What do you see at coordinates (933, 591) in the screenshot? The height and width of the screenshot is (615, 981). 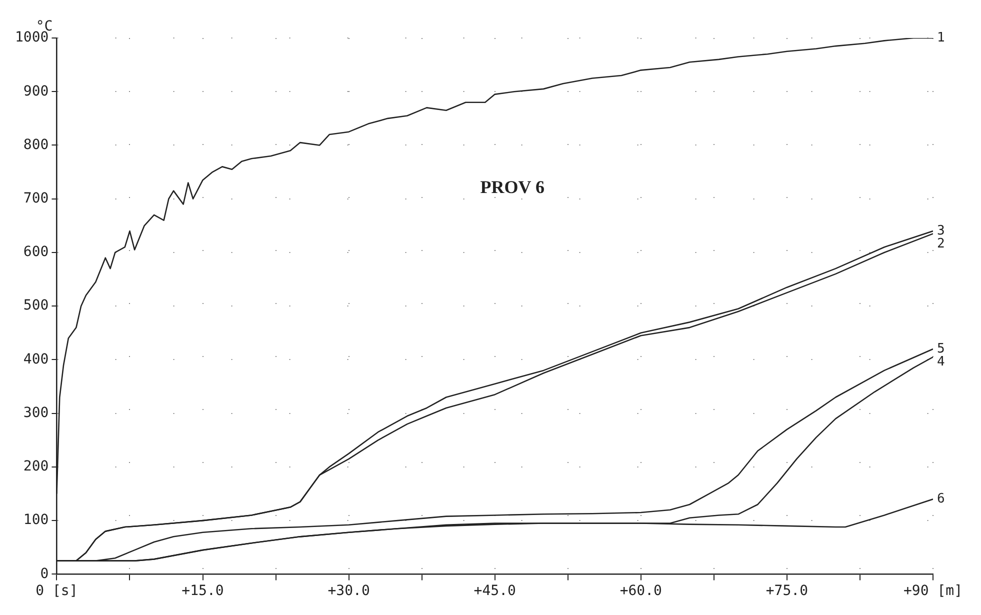 I see `x-tick-label: +90 [m]` at bounding box center [933, 591].